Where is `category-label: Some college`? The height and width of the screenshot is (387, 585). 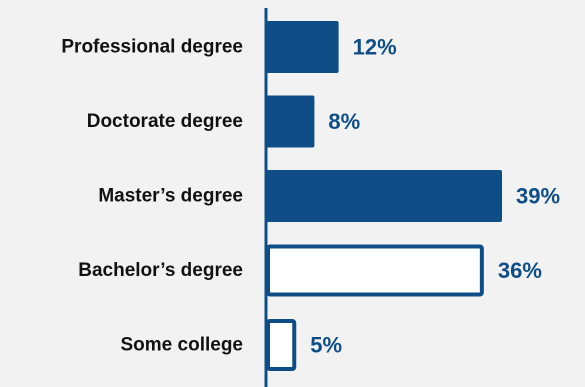
category-label: Some college is located at coordinates (182, 345).